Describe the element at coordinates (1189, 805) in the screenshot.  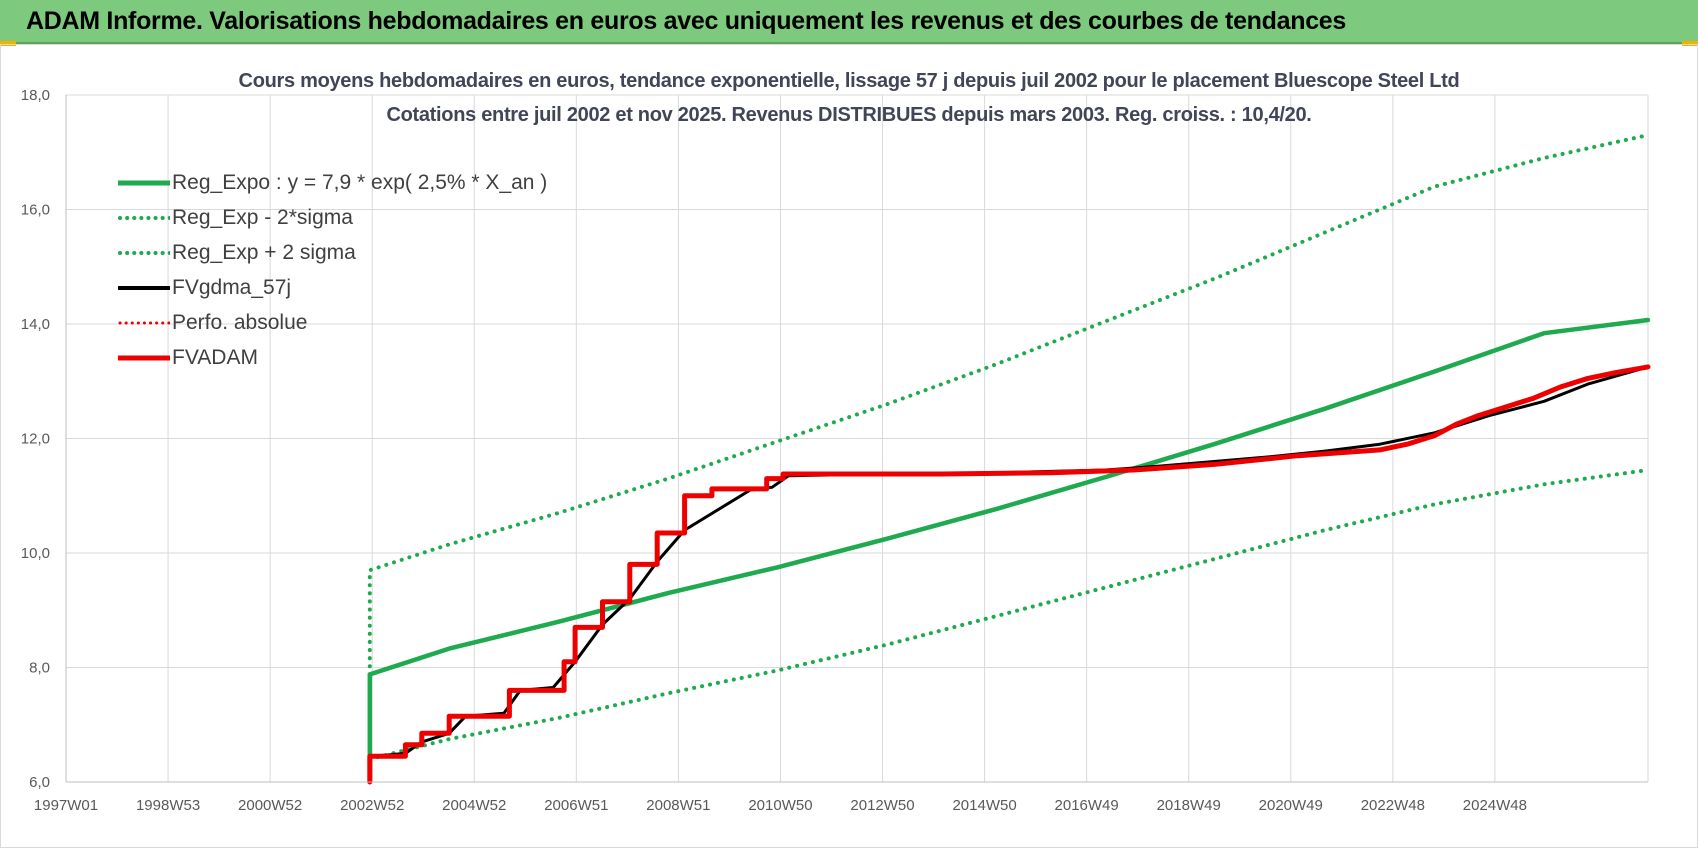
I see `x-tick-label: 2018W49` at that location.